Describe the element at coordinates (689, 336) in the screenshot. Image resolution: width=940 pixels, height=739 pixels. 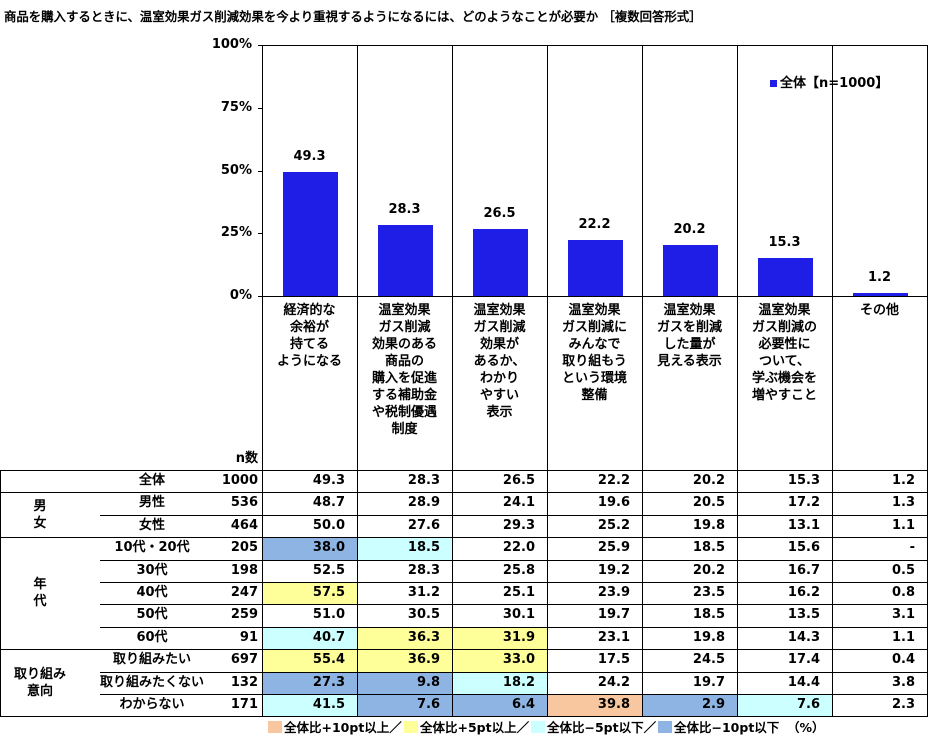
I see `x-tick-label: 温室効果 ガスを削減 した量が 見える表示` at that location.